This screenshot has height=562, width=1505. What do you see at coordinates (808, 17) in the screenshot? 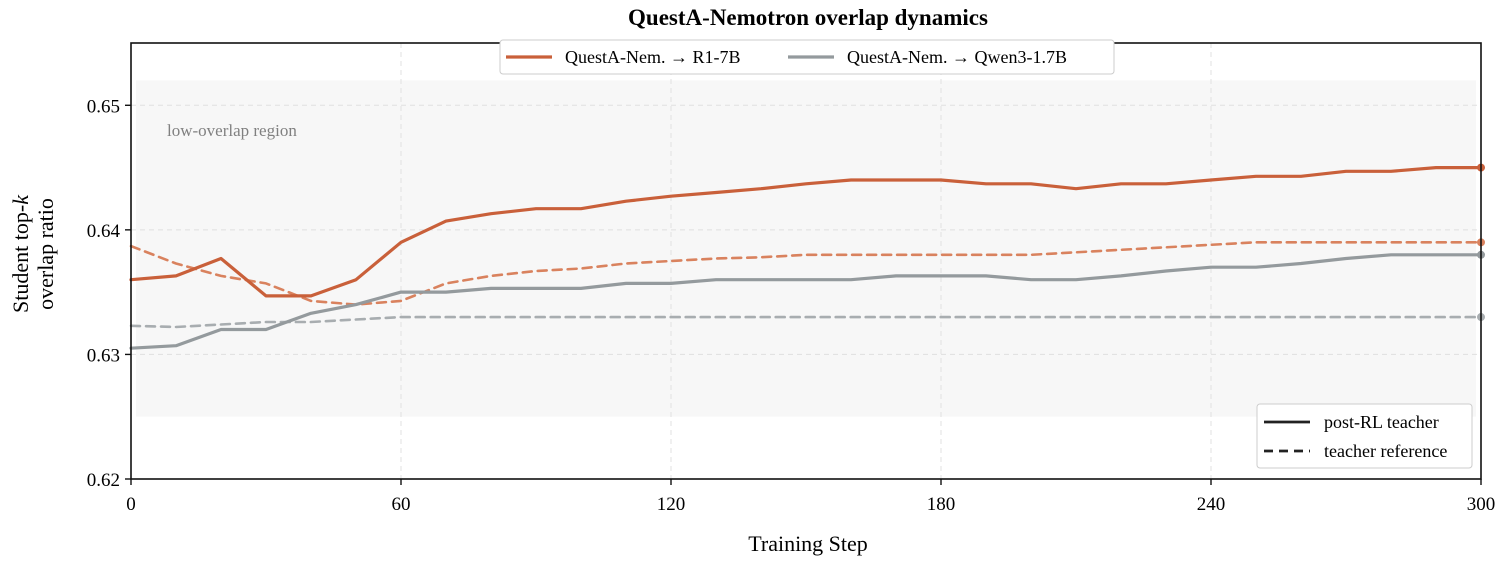
I see `chart-title: QuestA-Nemotron overlap dynamics` at bounding box center [808, 17].